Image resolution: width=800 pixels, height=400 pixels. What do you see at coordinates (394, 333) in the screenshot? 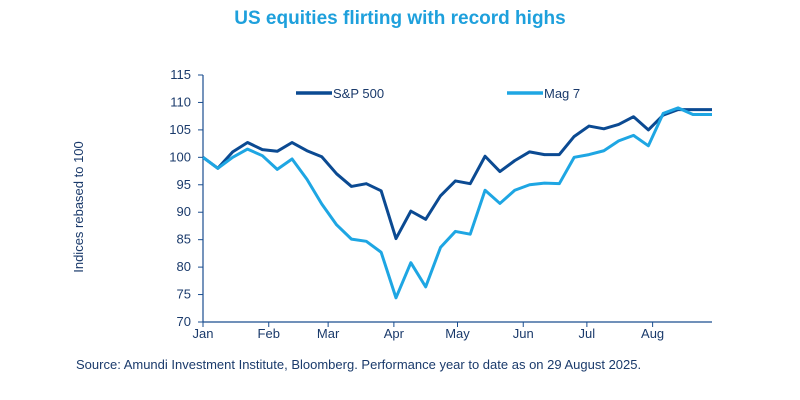
I see `x-tick-label: Apr` at bounding box center [394, 333].